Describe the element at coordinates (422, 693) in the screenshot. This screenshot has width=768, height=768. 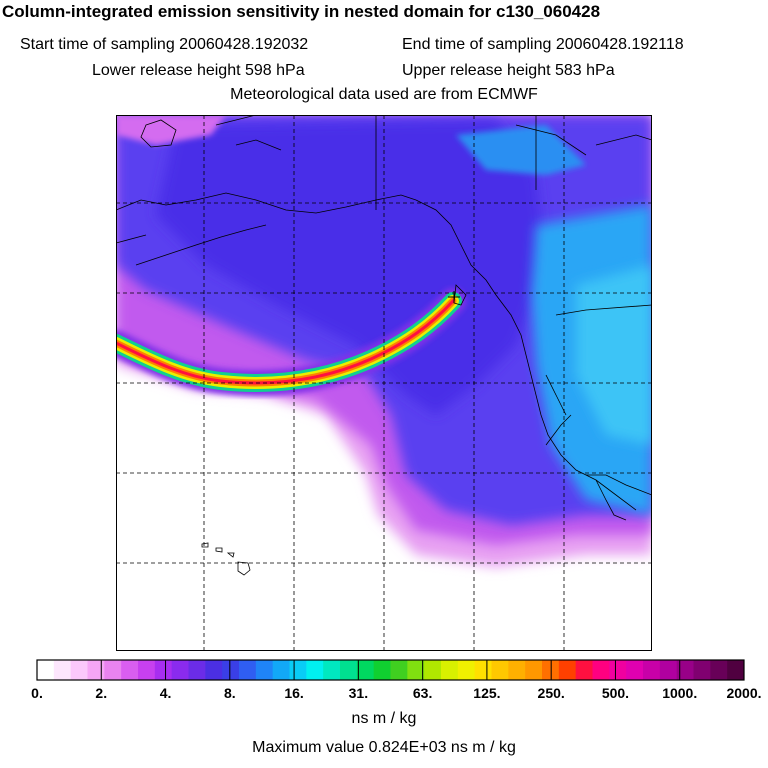
I see `colorbar-tick-label: 63.` at that location.